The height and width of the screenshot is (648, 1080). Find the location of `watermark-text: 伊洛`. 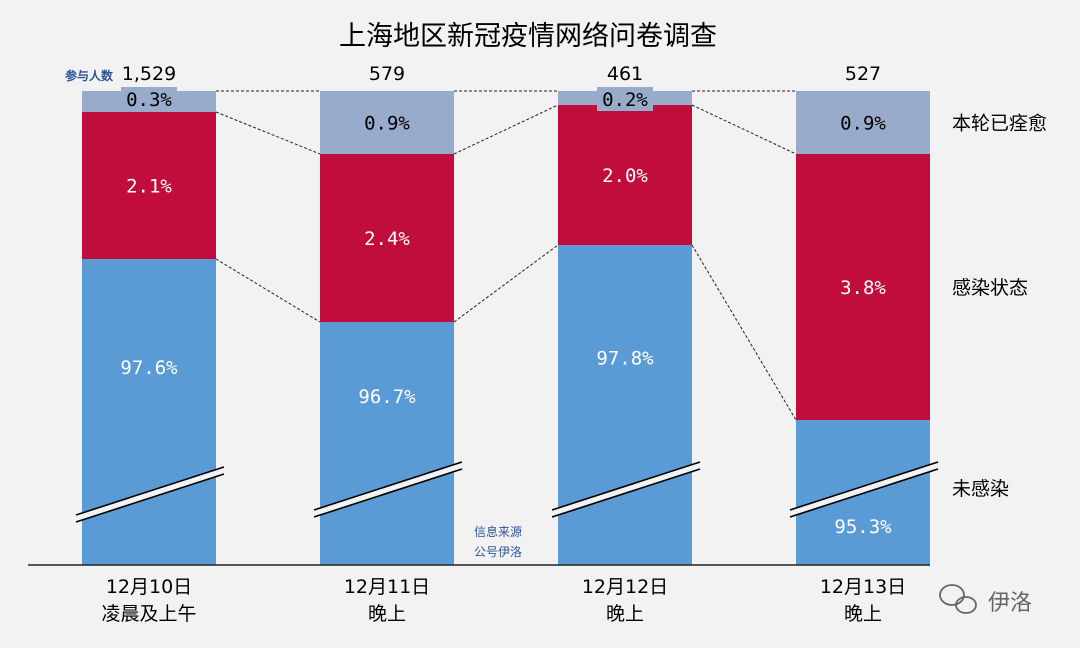

watermark-text: 伊洛 is located at coordinates (1010, 603).